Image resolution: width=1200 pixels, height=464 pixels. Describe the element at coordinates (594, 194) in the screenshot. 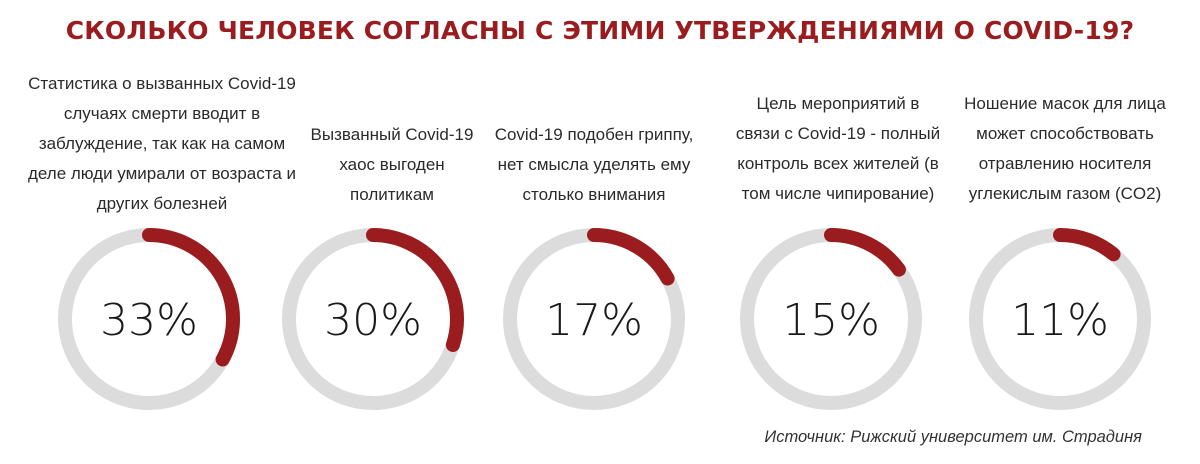

I see `statement-label-line: столько внимания` at that location.